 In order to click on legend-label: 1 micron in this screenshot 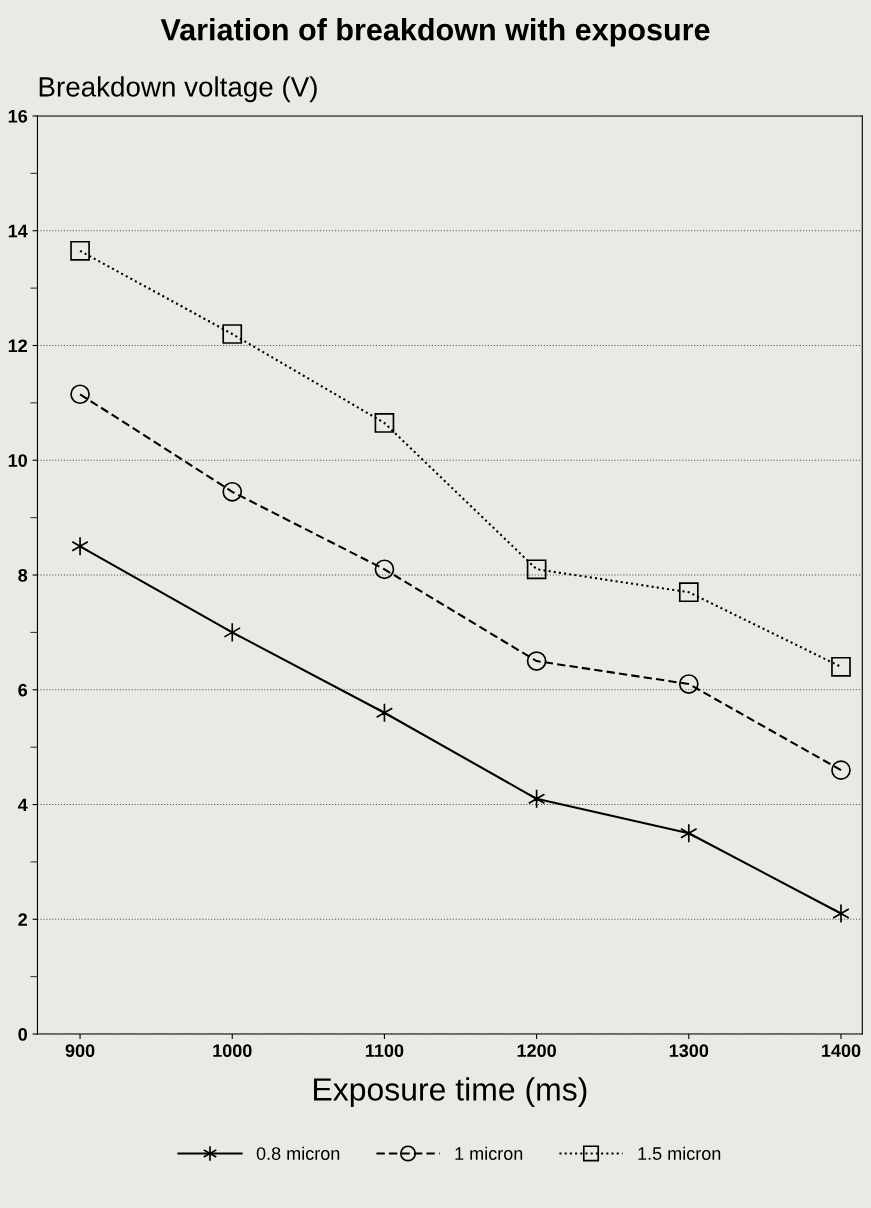, I will do `click(489, 1153)`.